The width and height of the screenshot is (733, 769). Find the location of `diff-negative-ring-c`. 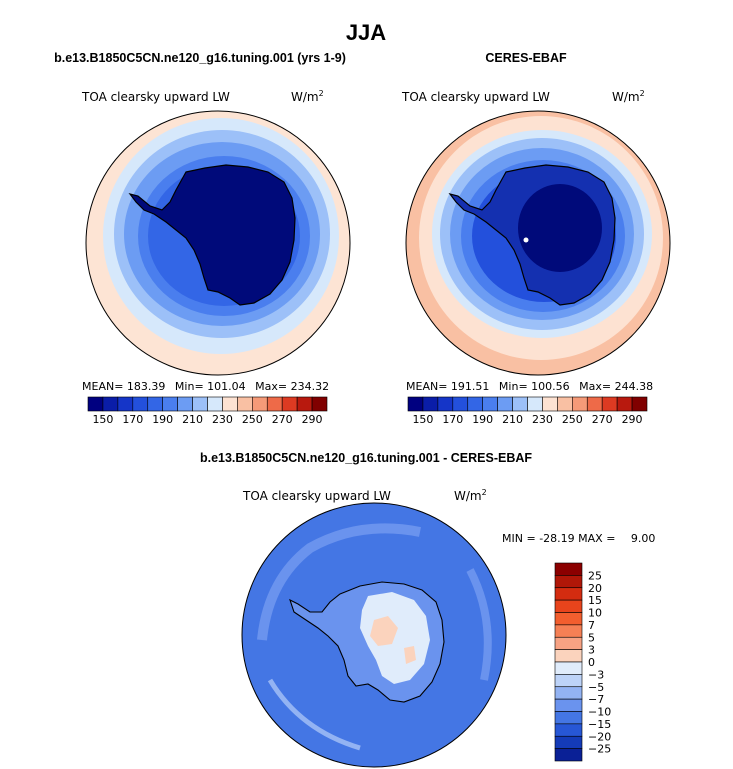

diff-negative-ring-c is located at coordinates (479, 624).